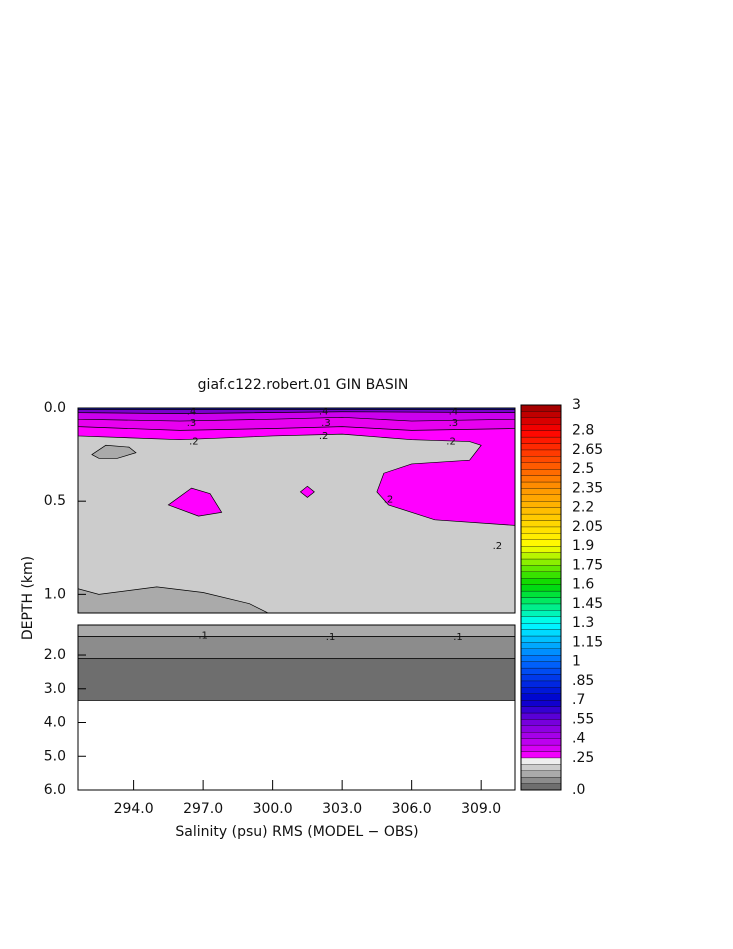 Image resolution: width=733 pixels, height=949 pixels. What do you see at coordinates (583, 546) in the screenshot?
I see `colorbar-tick-label: 1.9` at bounding box center [583, 546].